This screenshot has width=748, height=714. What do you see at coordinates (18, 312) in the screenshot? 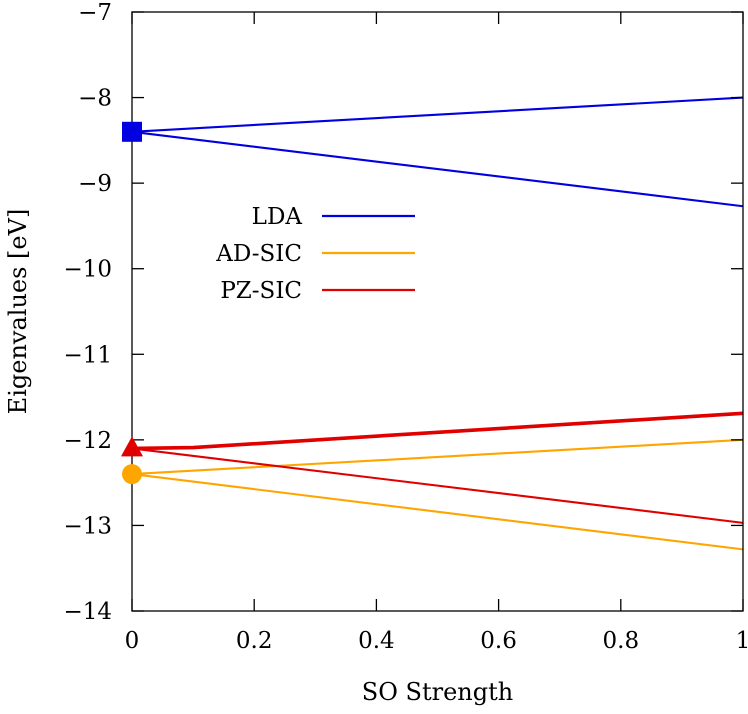
I see `y-axis-title: Eigenvalues [eV]` at bounding box center [18, 312].